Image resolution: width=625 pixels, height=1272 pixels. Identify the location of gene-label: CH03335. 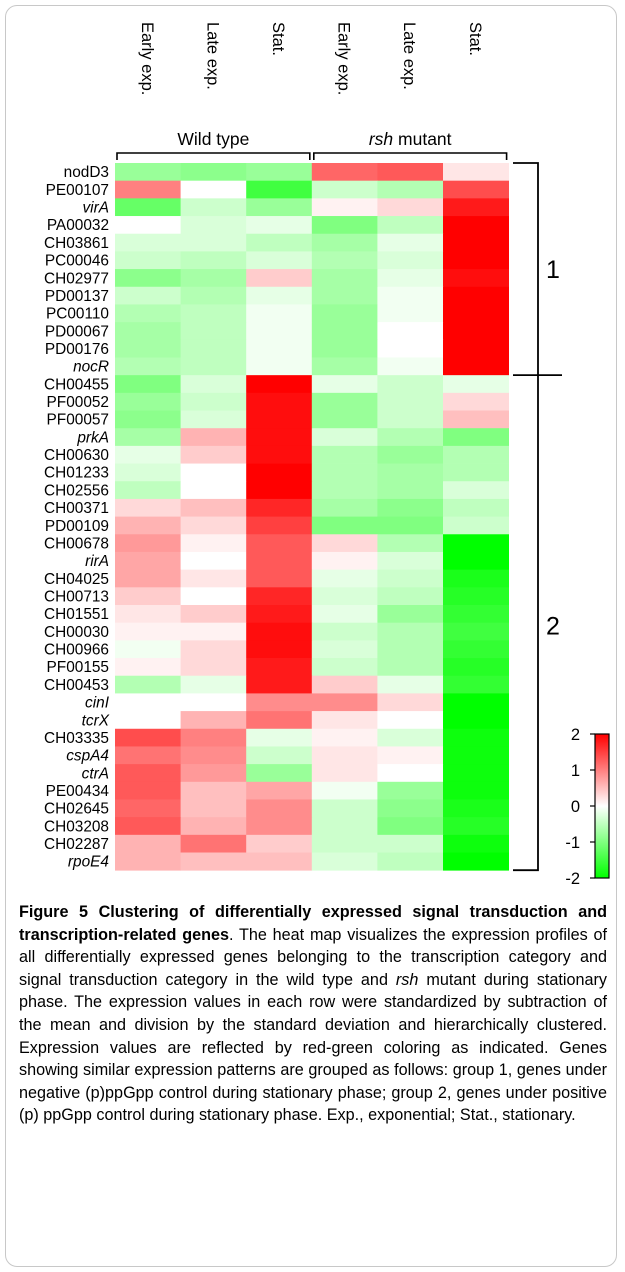
(76, 738).